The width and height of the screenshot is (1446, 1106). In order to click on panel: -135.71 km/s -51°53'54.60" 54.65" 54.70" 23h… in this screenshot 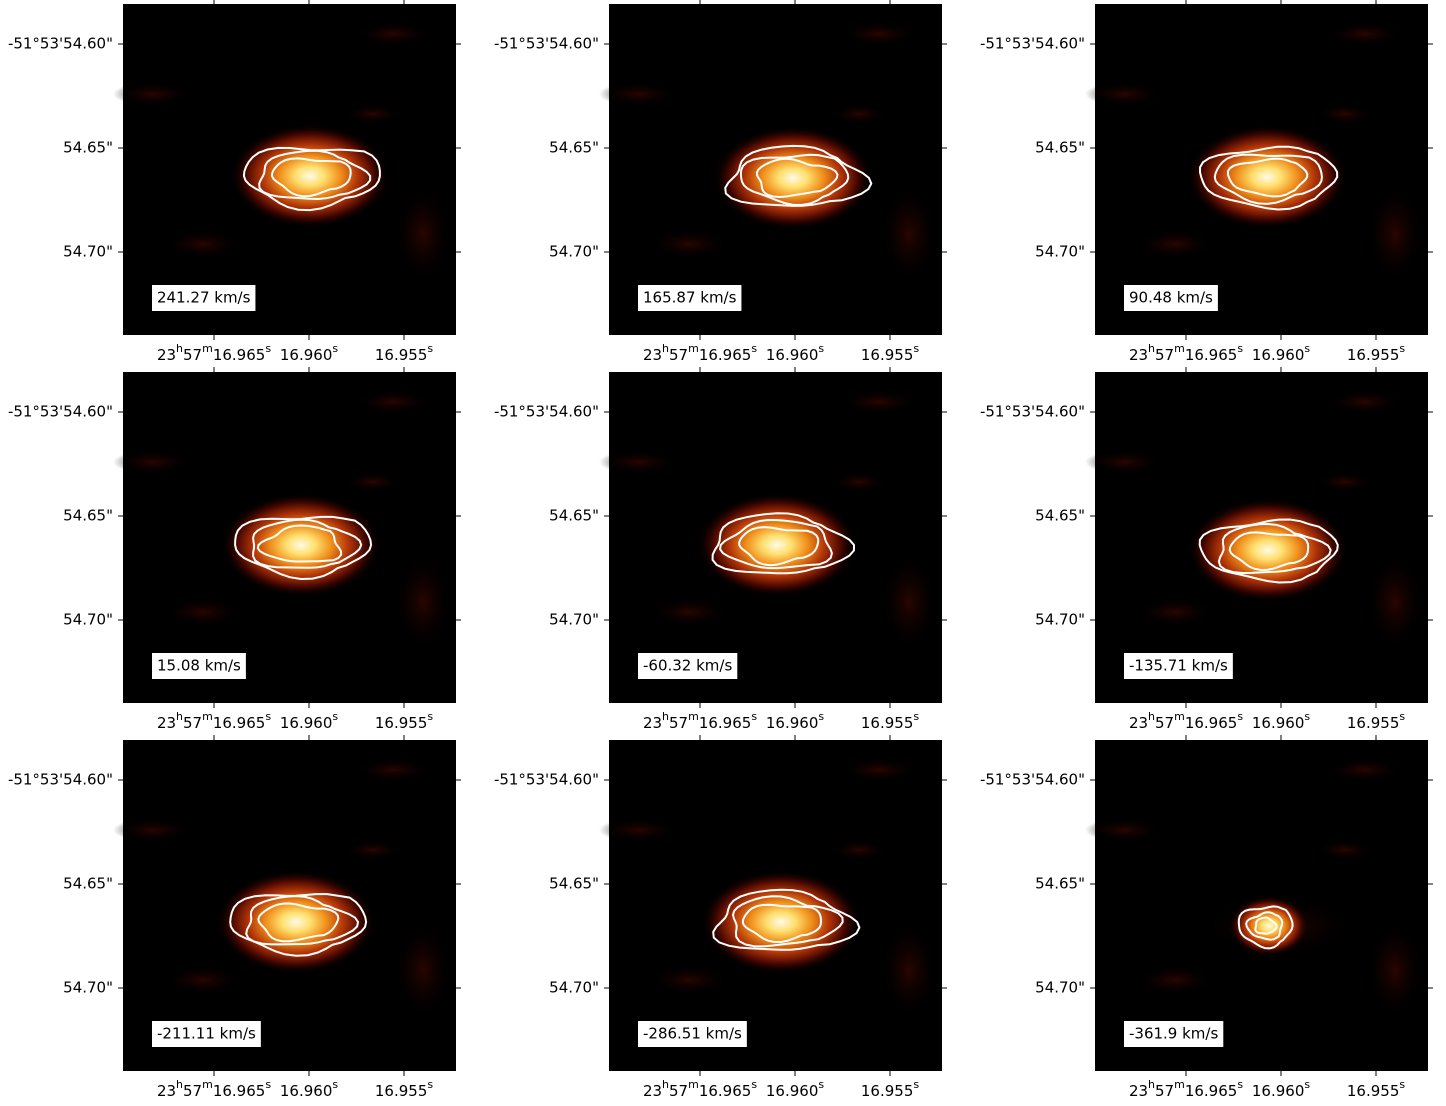, I will do `click(1206, 549)`.